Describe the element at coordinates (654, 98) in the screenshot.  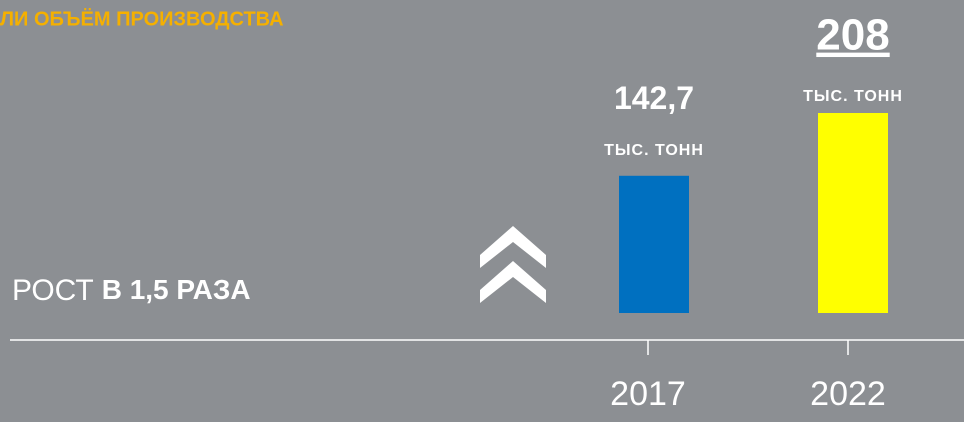
I see `value-label: 142,7` at that location.